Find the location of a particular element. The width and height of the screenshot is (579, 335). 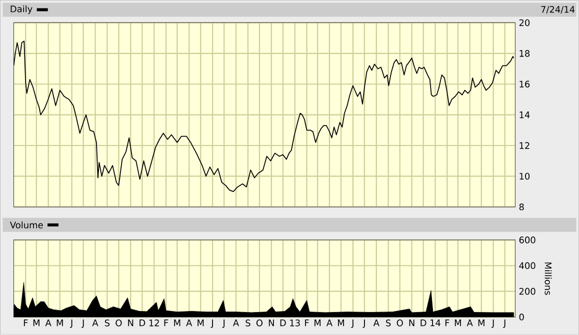

y-tick-label: 0 is located at coordinates (521, 317).